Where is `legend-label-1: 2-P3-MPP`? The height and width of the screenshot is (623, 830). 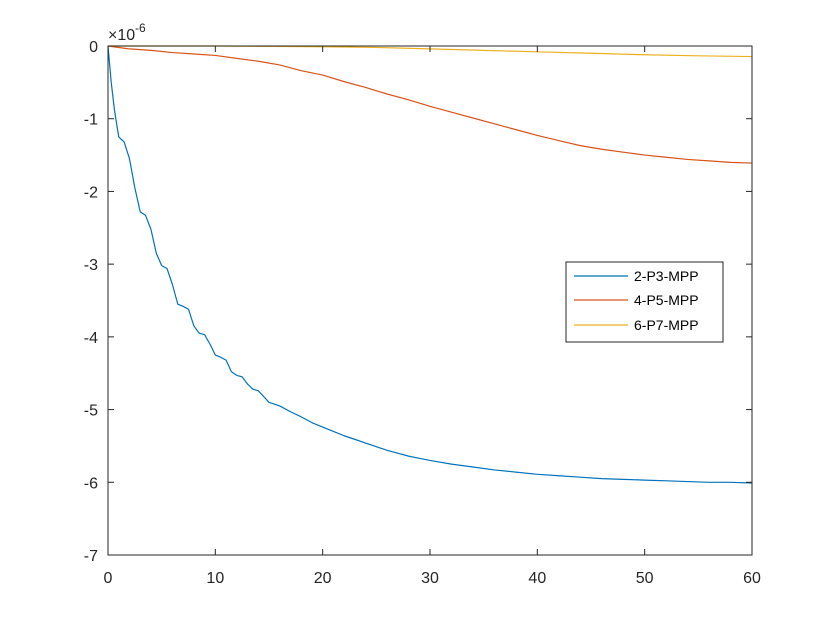 legend-label-1: 2-P3-MPP is located at coordinates (666, 276).